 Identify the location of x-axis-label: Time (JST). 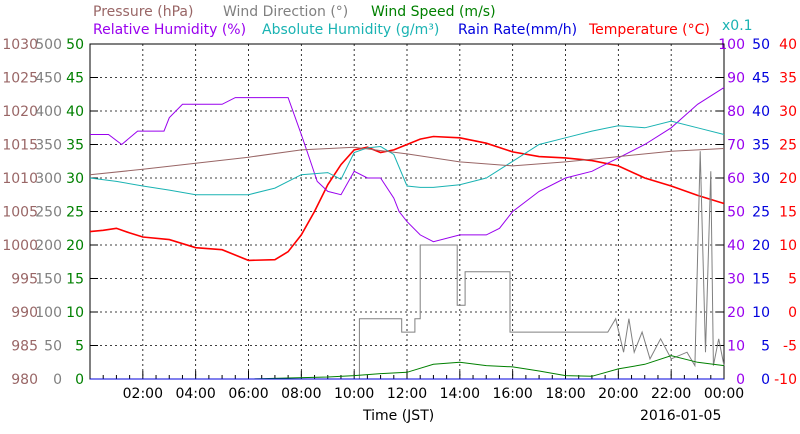
(398, 416).